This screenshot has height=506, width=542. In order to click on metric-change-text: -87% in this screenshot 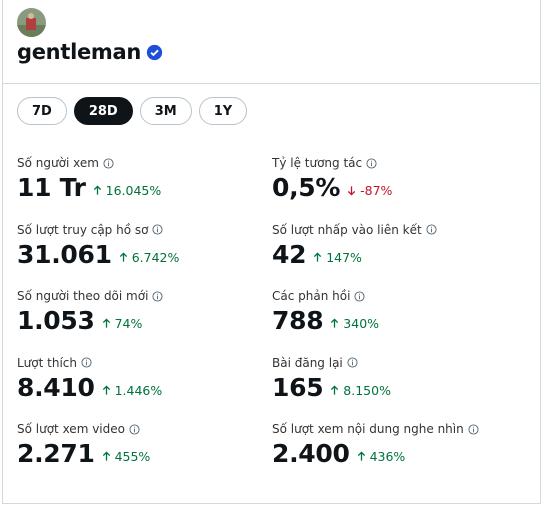, I will do `click(376, 190)`.